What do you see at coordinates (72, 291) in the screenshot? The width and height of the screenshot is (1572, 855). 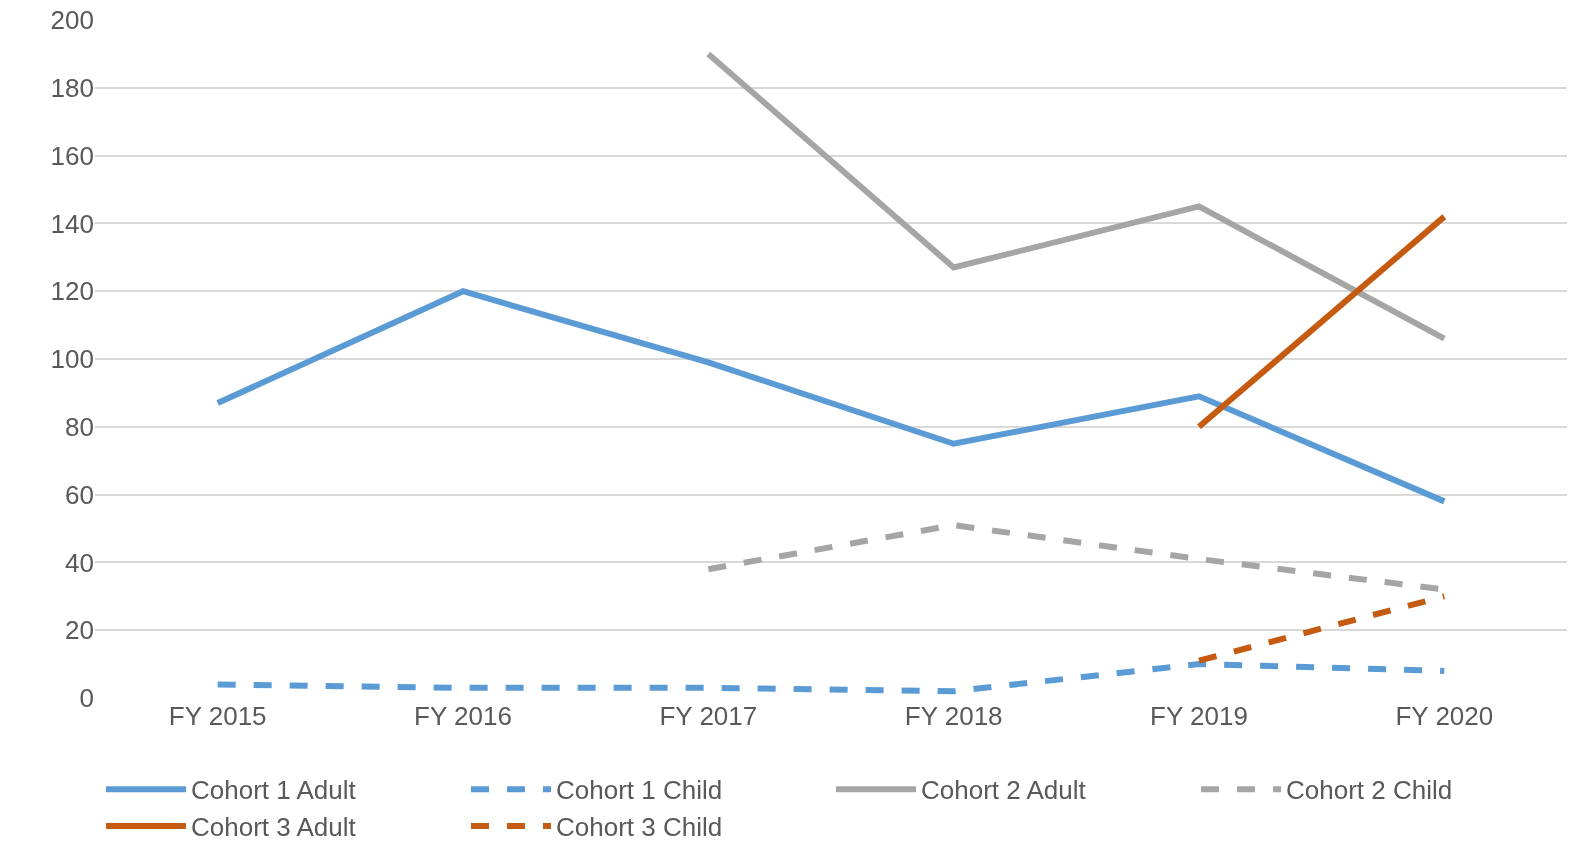 I see `y-tick-label: 120` at bounding box center [72, 291].